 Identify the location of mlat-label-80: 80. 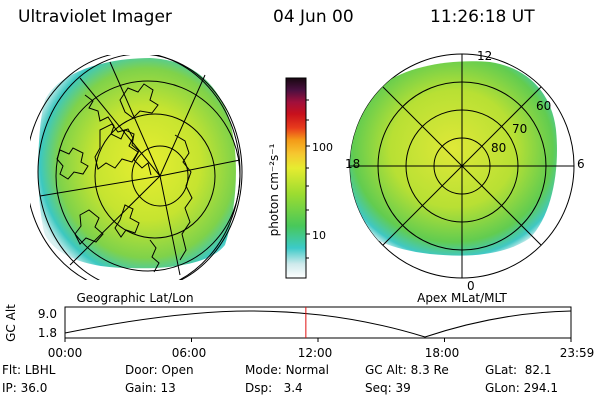
(498, 148).